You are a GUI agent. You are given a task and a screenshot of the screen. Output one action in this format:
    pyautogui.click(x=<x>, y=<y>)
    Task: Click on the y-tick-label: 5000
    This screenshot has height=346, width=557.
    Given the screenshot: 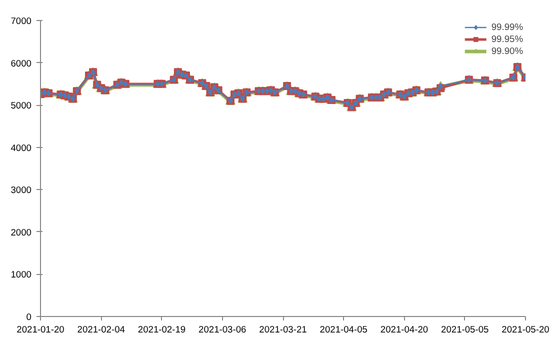 What is the action you would take?
    pyautogui.click(x=21, y=105)
    